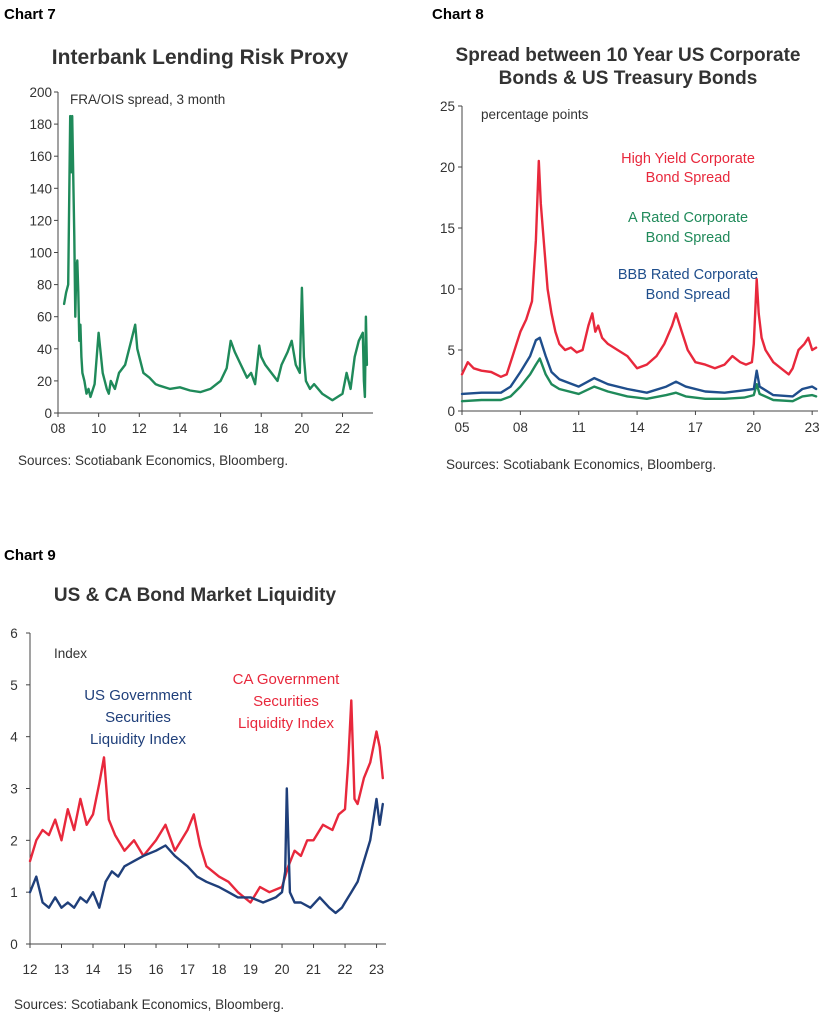 Image resolution: width=828 pixels, height=1023 pixels. What do you see at coordinates (461, 427) in the screenshot?
I see `chart-8-x-tick-label: 05` at bounding box center [461, 427].